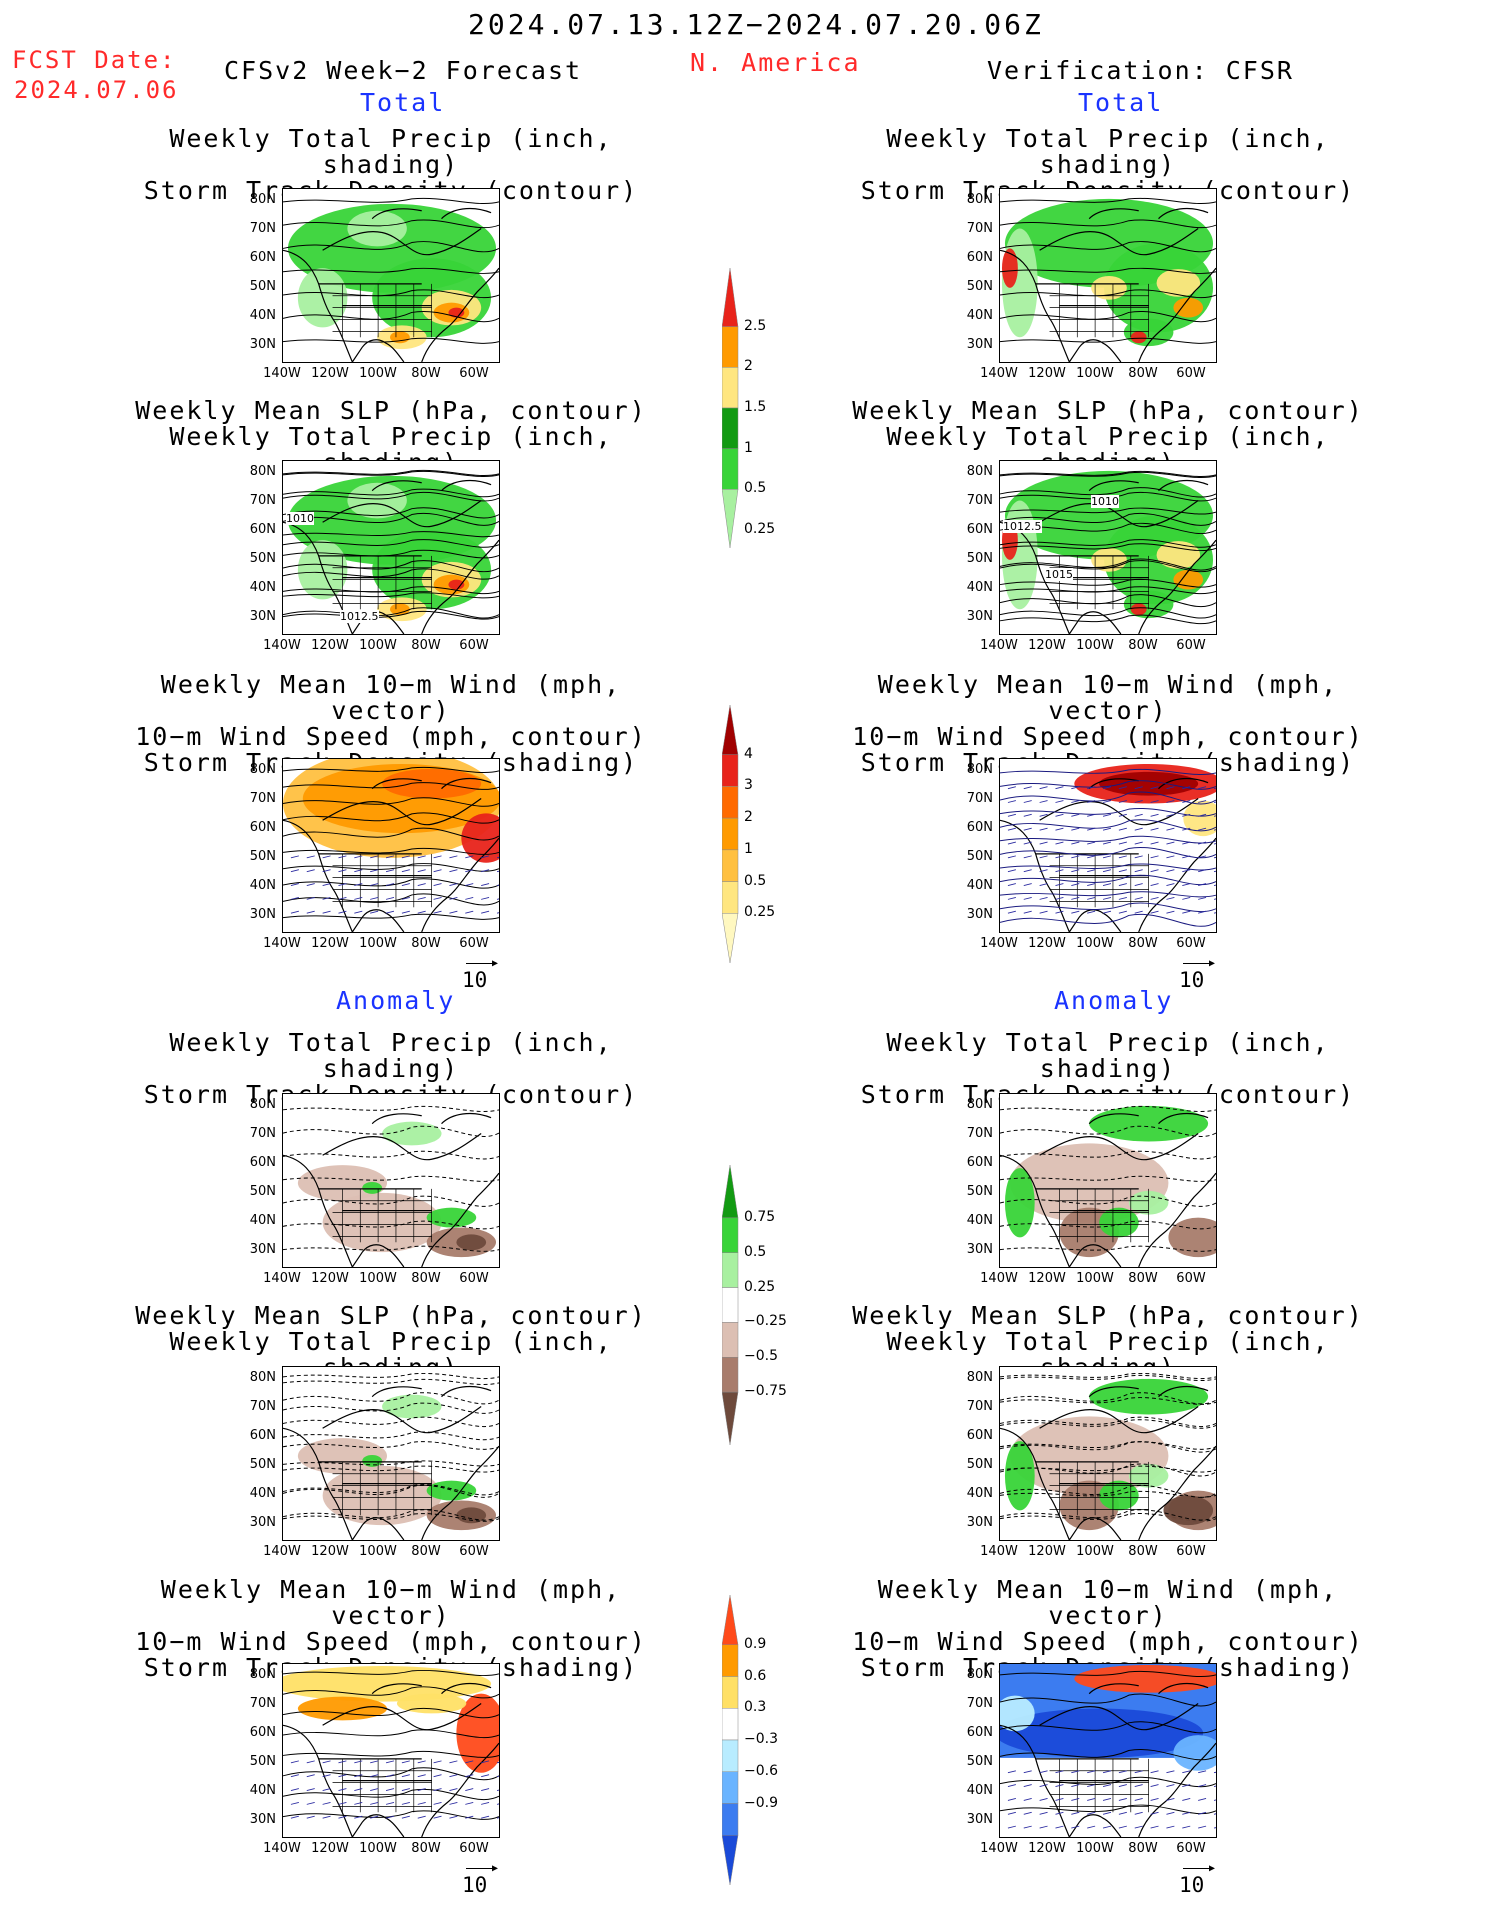 The width and height of the screenshot is (1487, 1925). Describe the element at coordinates (482, 1868) in the screenshot. I see `vector-reference-arrow-icon: ▶` at that location.